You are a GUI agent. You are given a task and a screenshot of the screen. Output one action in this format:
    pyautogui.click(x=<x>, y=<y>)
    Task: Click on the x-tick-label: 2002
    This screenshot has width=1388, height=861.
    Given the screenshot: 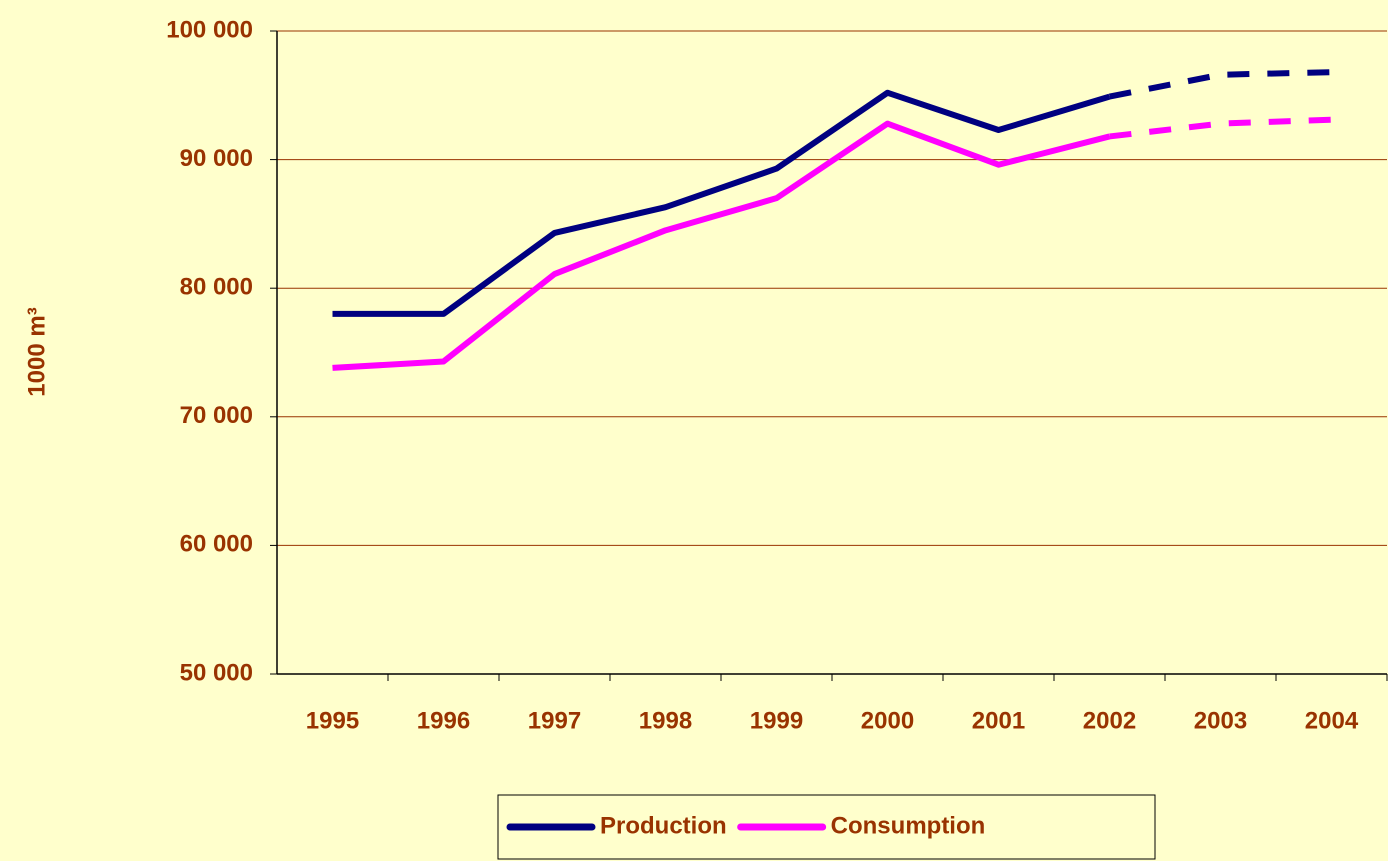 What is the action you would take?
    pyautogui.click(x=1109, y=720)
    